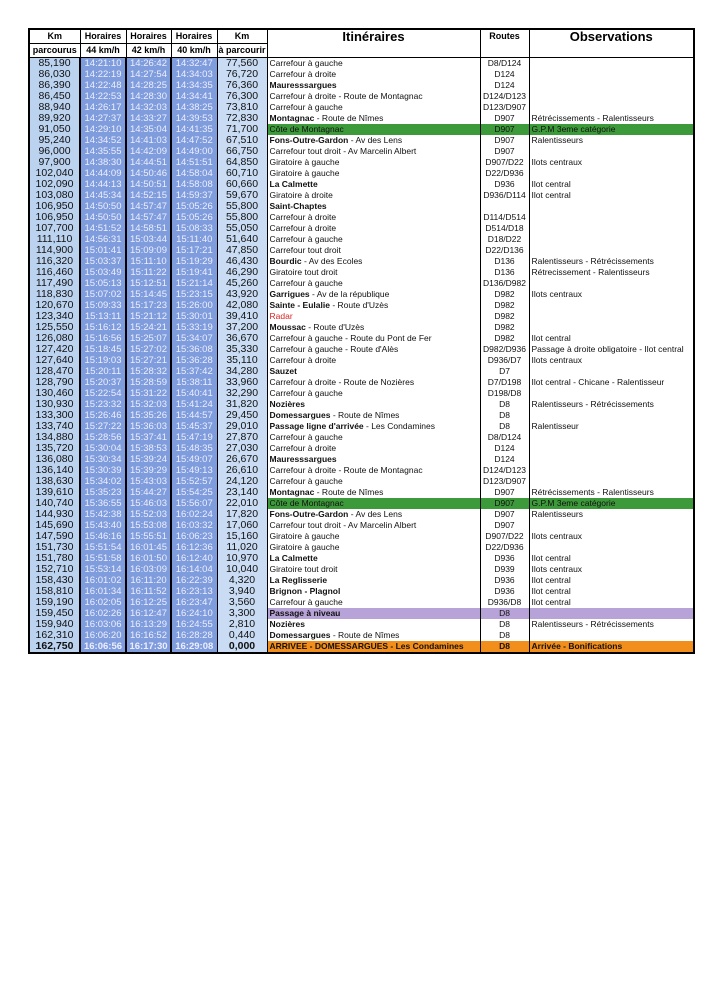 This screenshot has height=1000, width=707. I want to click on km-parcourus: 127,420, so click(54, 349).